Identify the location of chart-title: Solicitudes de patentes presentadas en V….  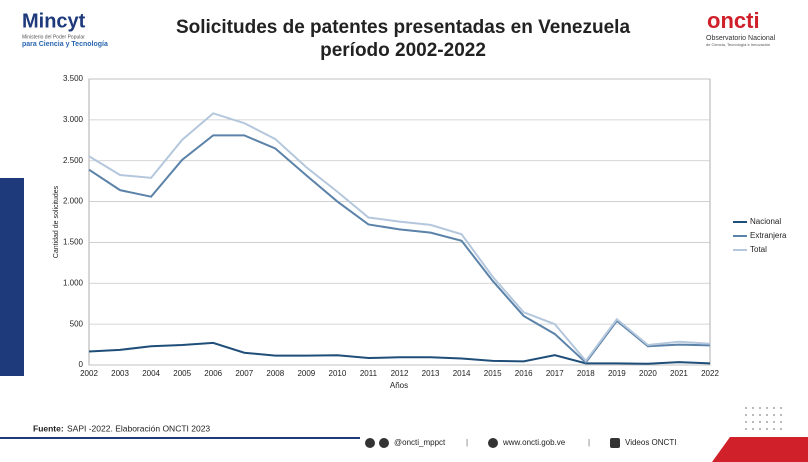
(403, 27).